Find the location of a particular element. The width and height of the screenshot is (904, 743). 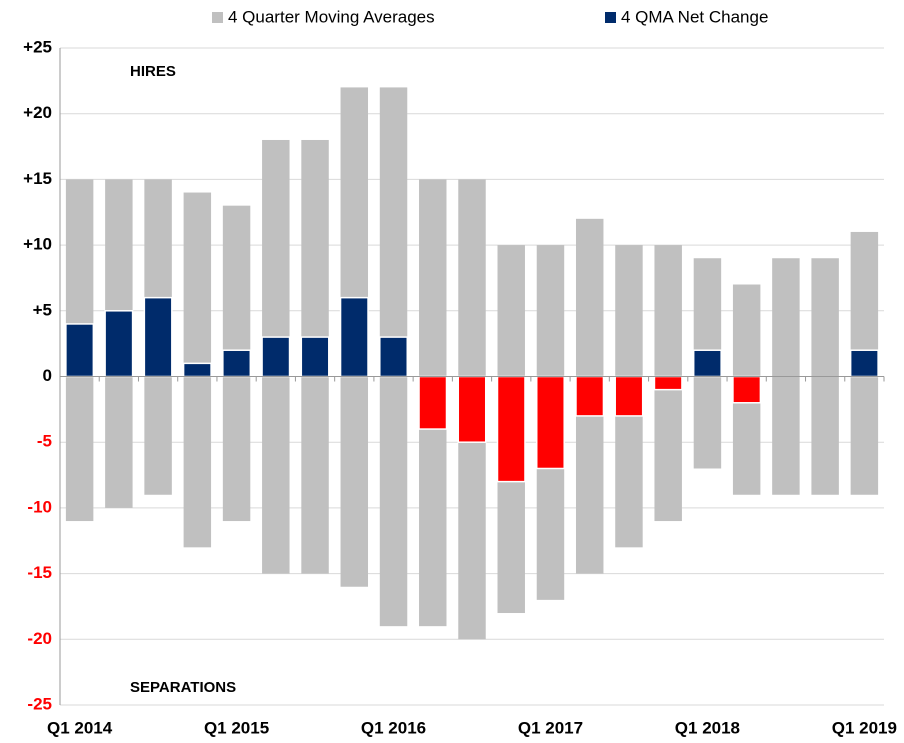

y-tick-label: -20 is located at coordinates (39, 638).